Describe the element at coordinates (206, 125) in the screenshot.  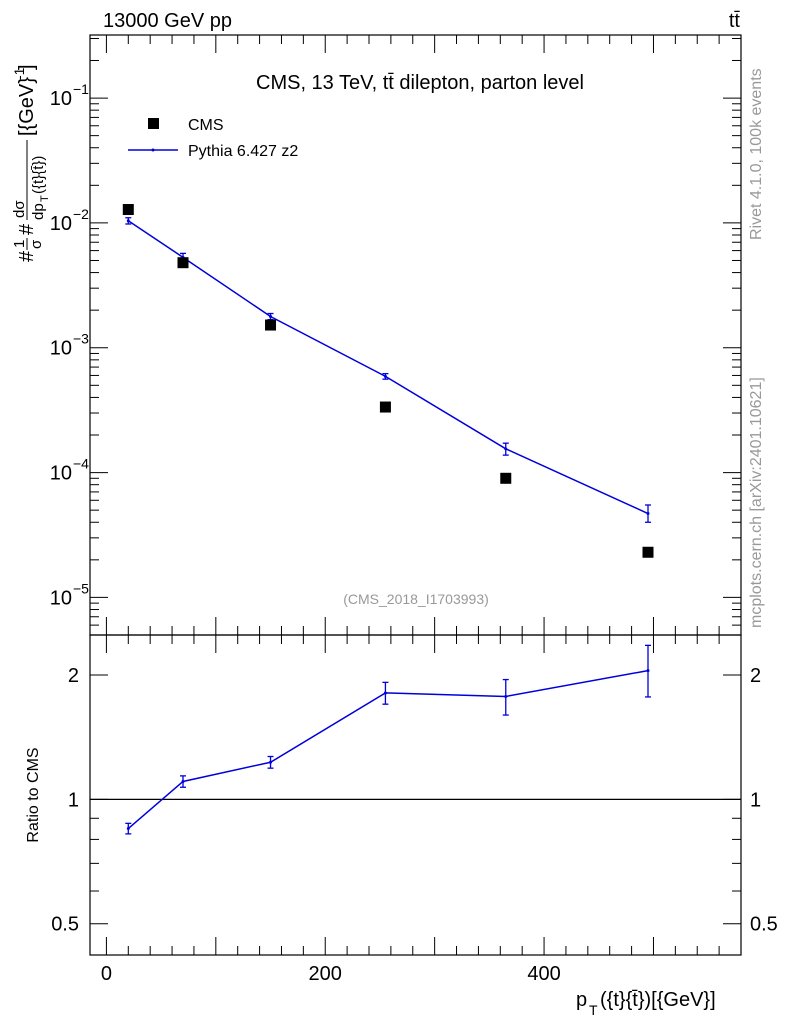
I see `legend-label-cms: CMS` at that location.